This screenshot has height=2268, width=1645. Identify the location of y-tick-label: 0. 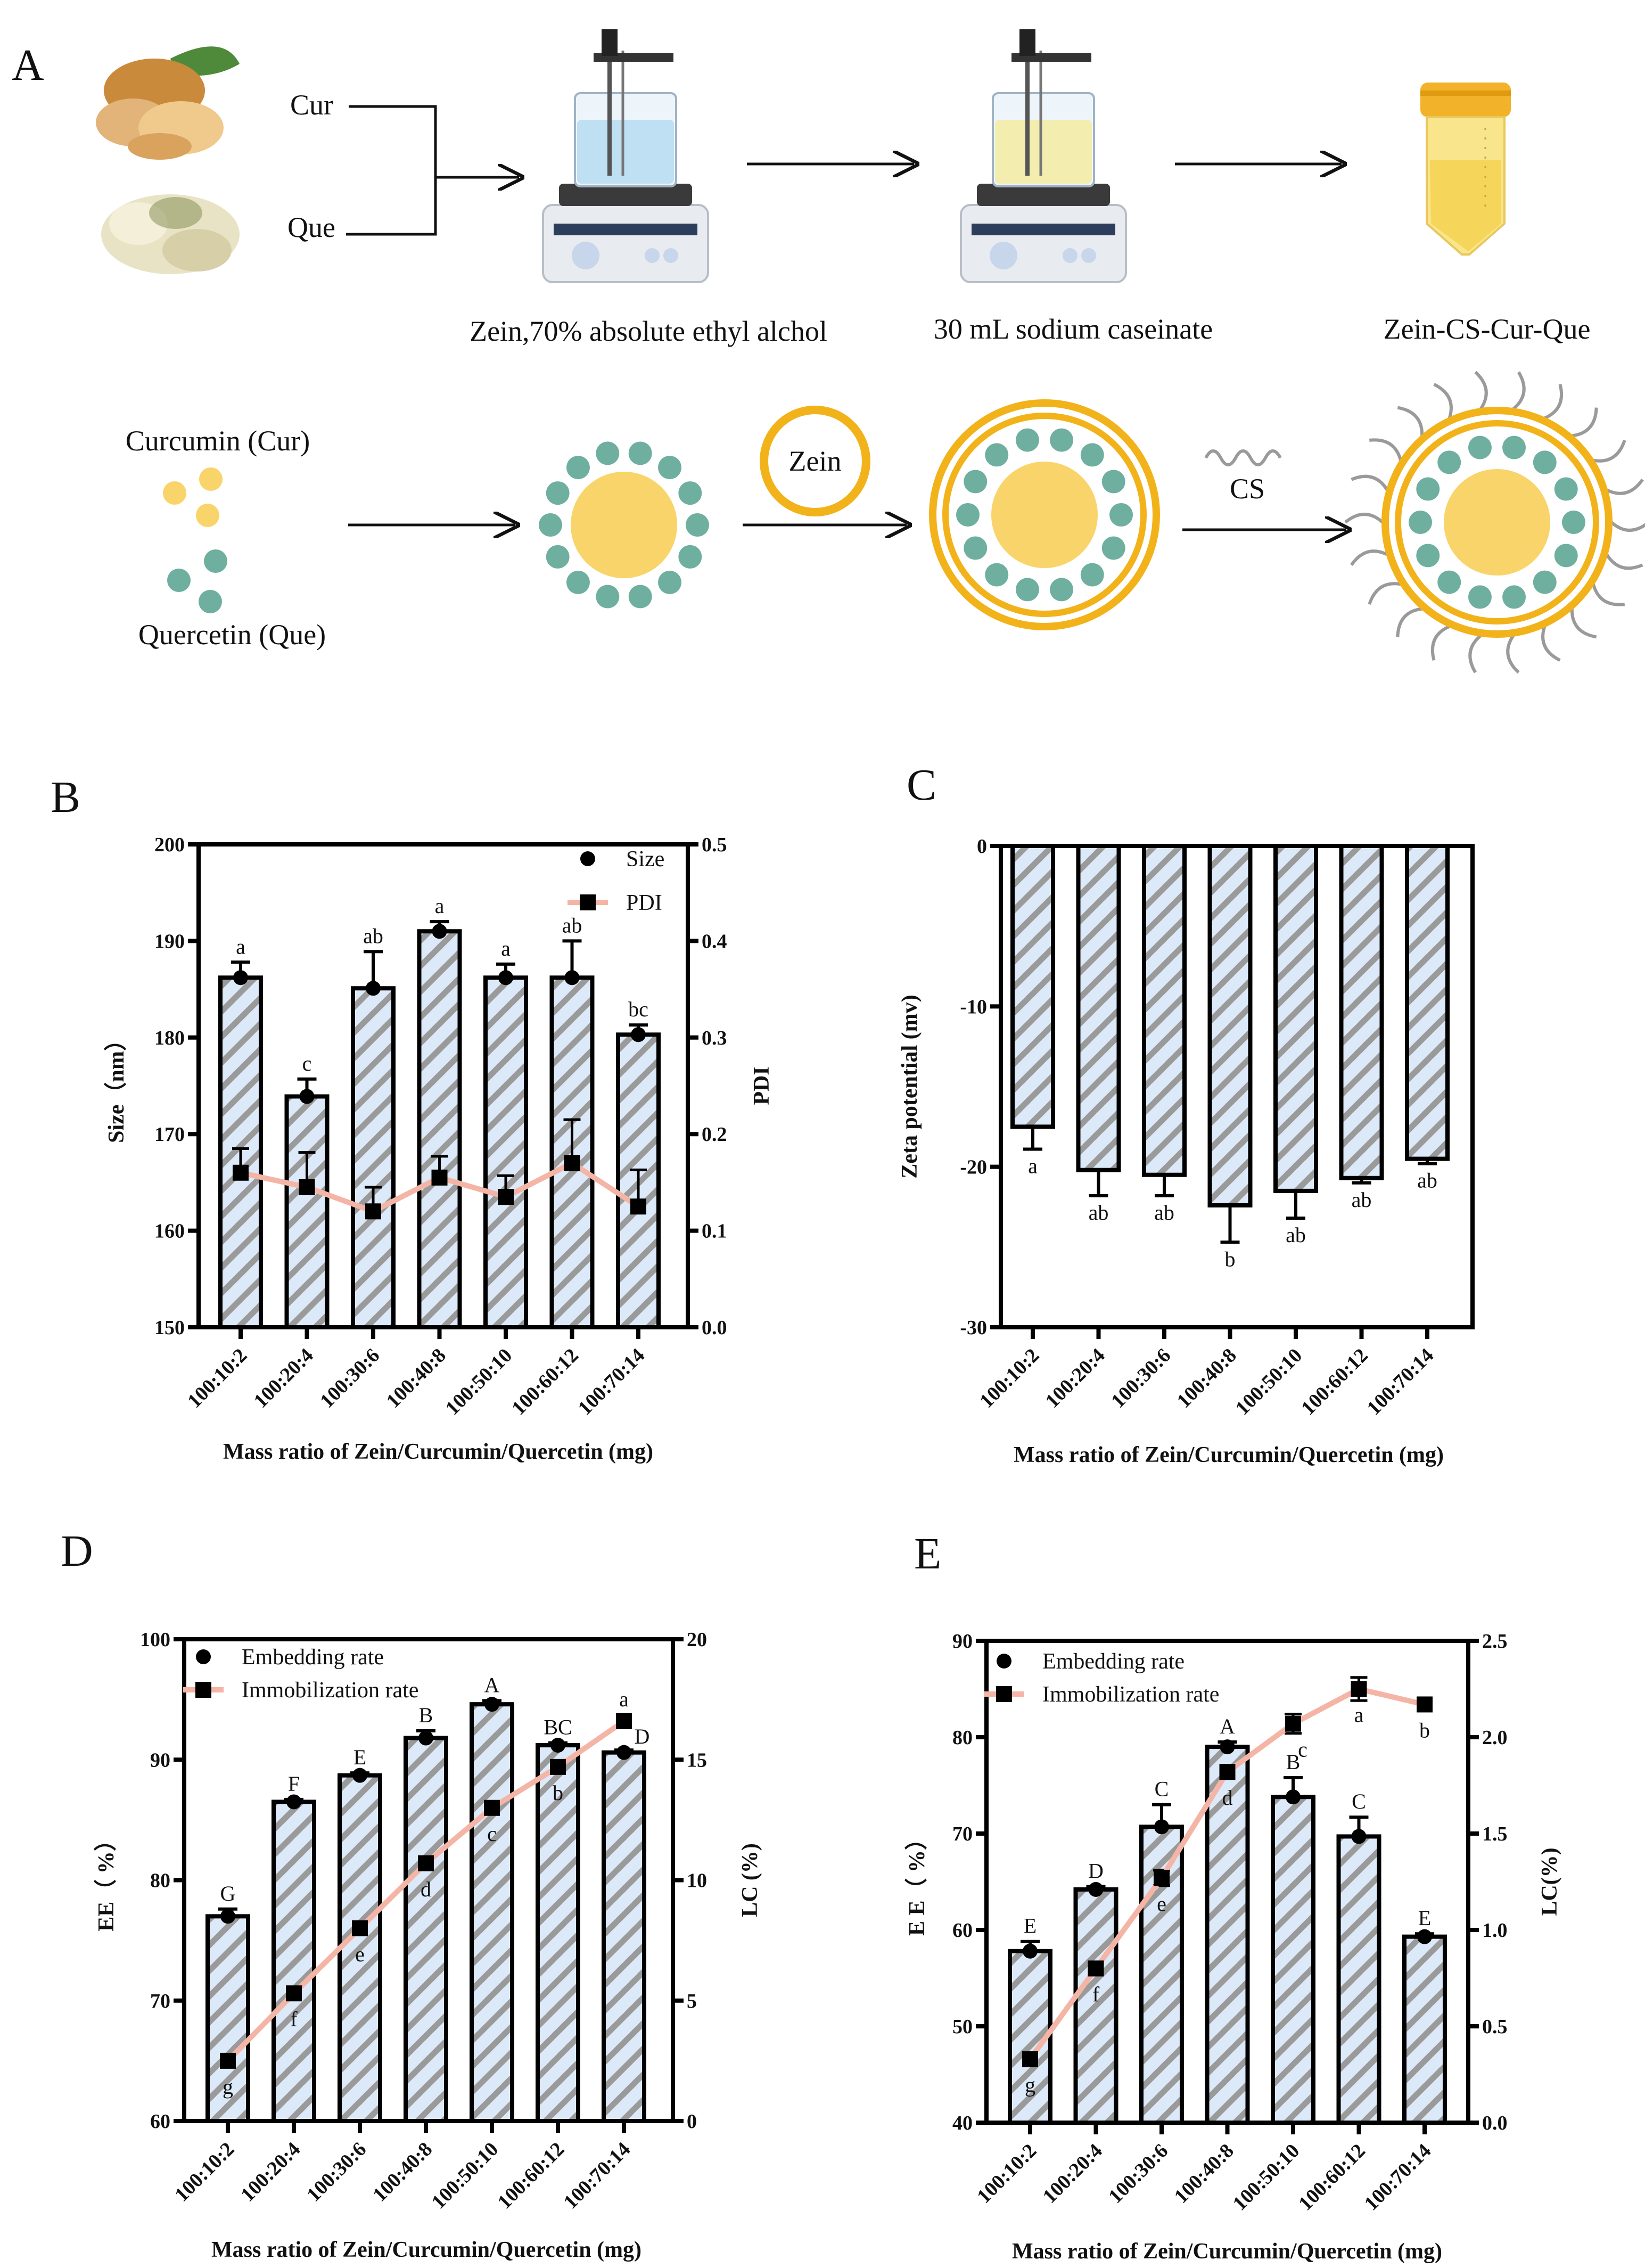
(982, 846).